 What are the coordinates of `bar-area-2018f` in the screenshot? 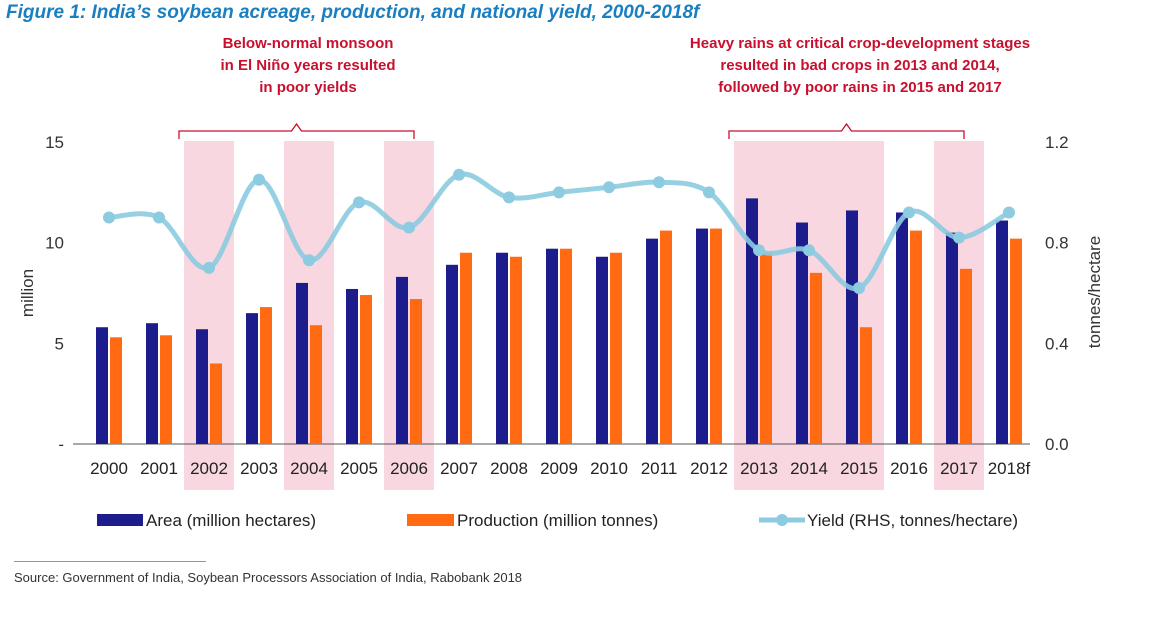 It's located at (1002, 332).